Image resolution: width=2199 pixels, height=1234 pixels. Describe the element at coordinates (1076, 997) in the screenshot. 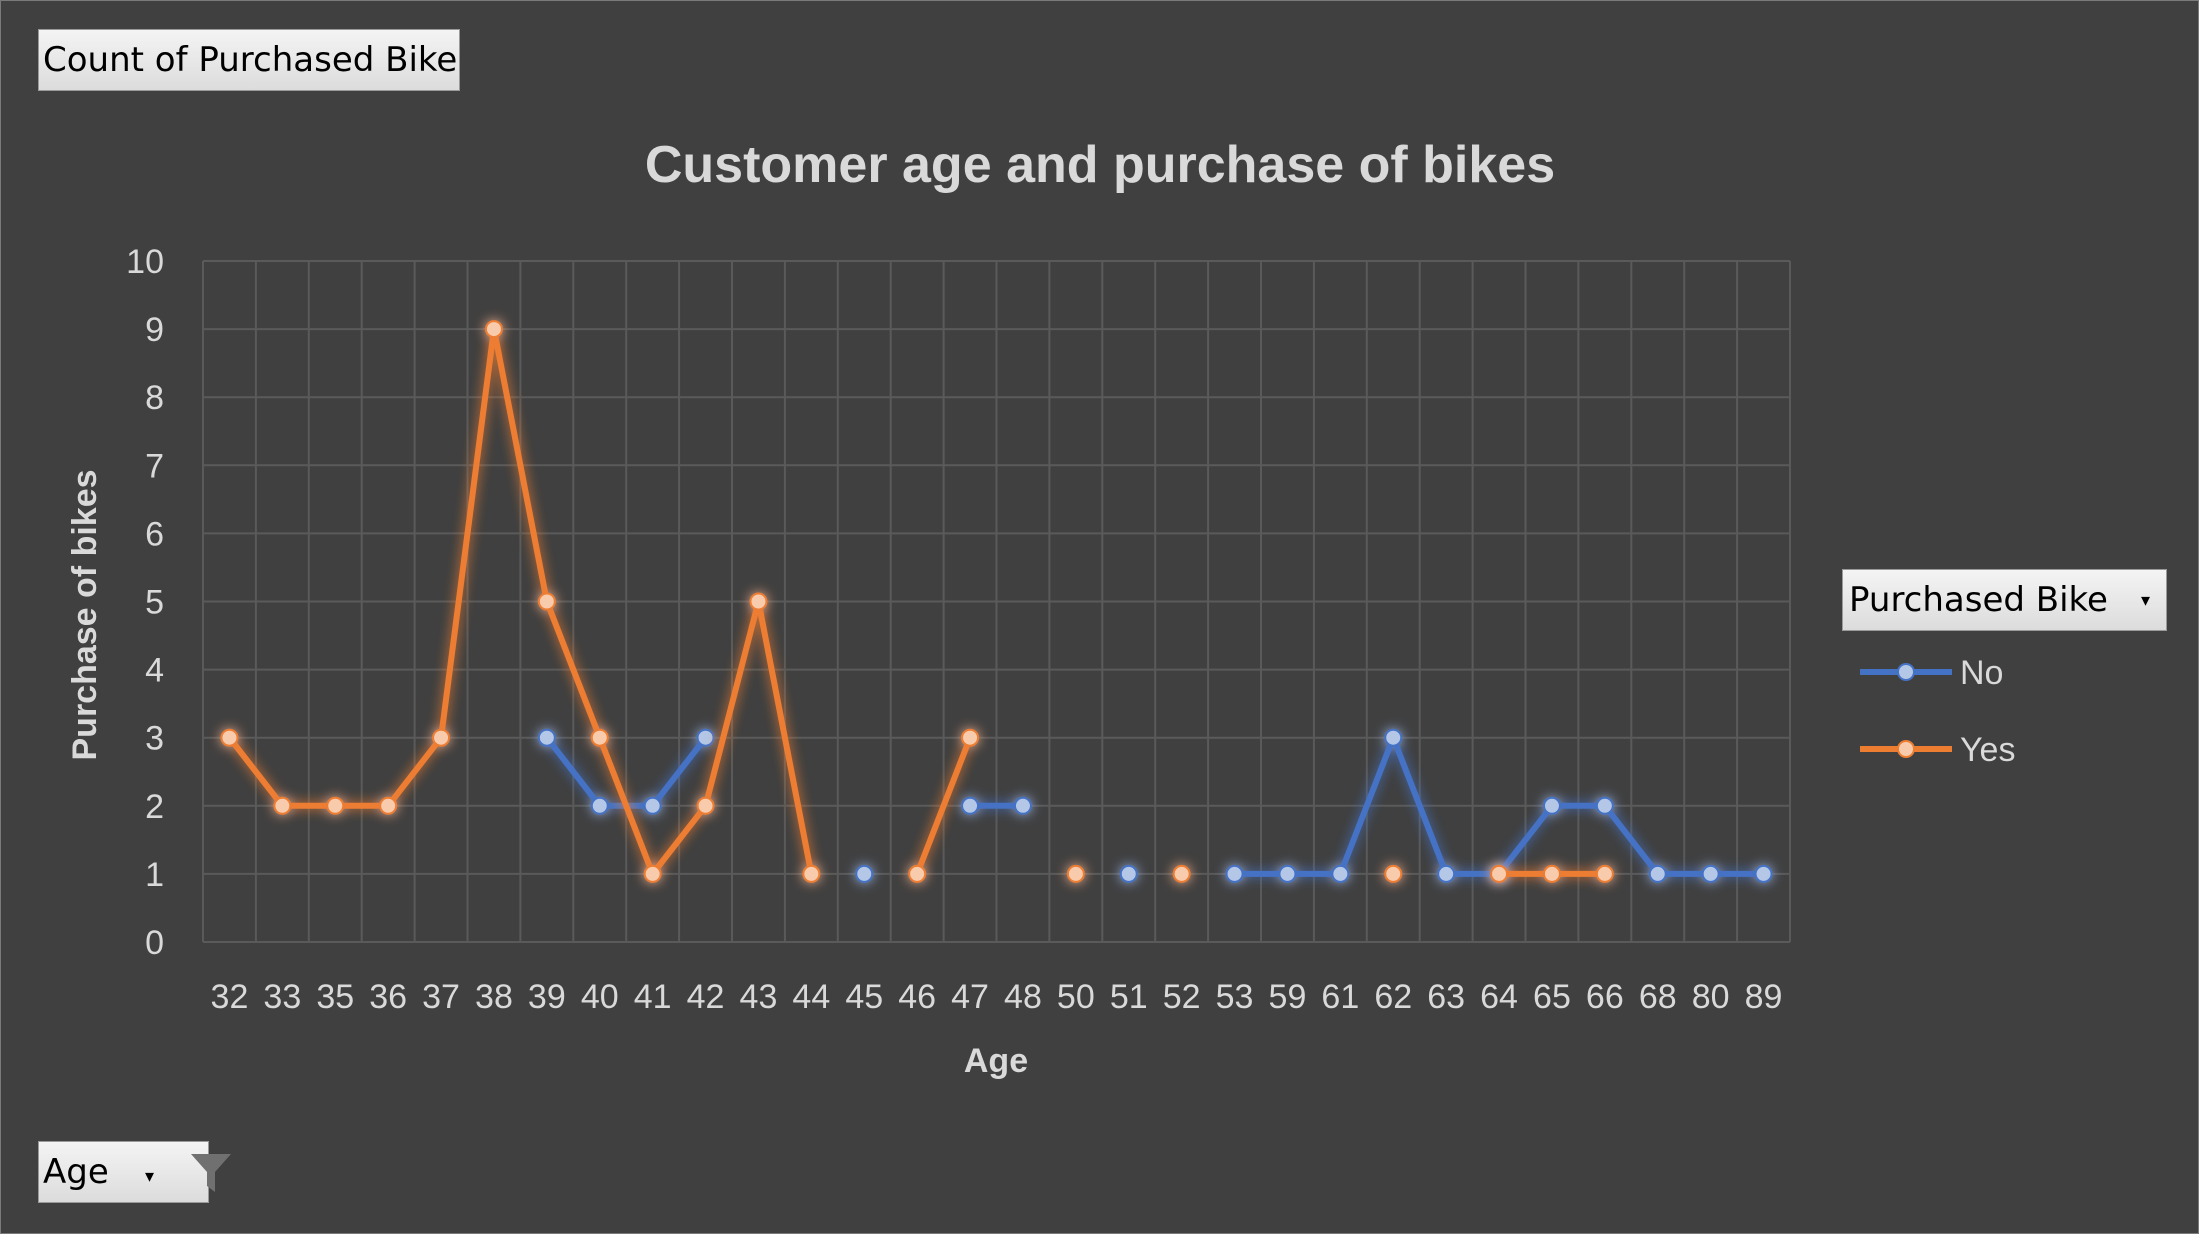

I see `x-tick-label: 50` at that location.